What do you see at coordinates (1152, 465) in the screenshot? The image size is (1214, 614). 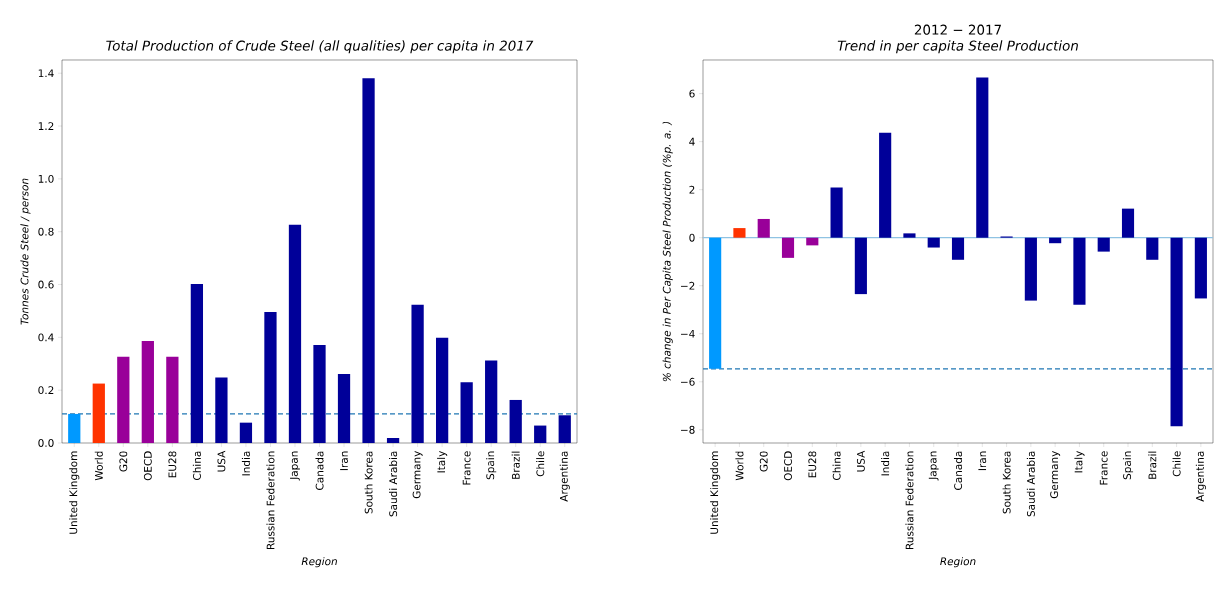 I see `x-tick-label: Brazil` at bounding box center [1152, 465].